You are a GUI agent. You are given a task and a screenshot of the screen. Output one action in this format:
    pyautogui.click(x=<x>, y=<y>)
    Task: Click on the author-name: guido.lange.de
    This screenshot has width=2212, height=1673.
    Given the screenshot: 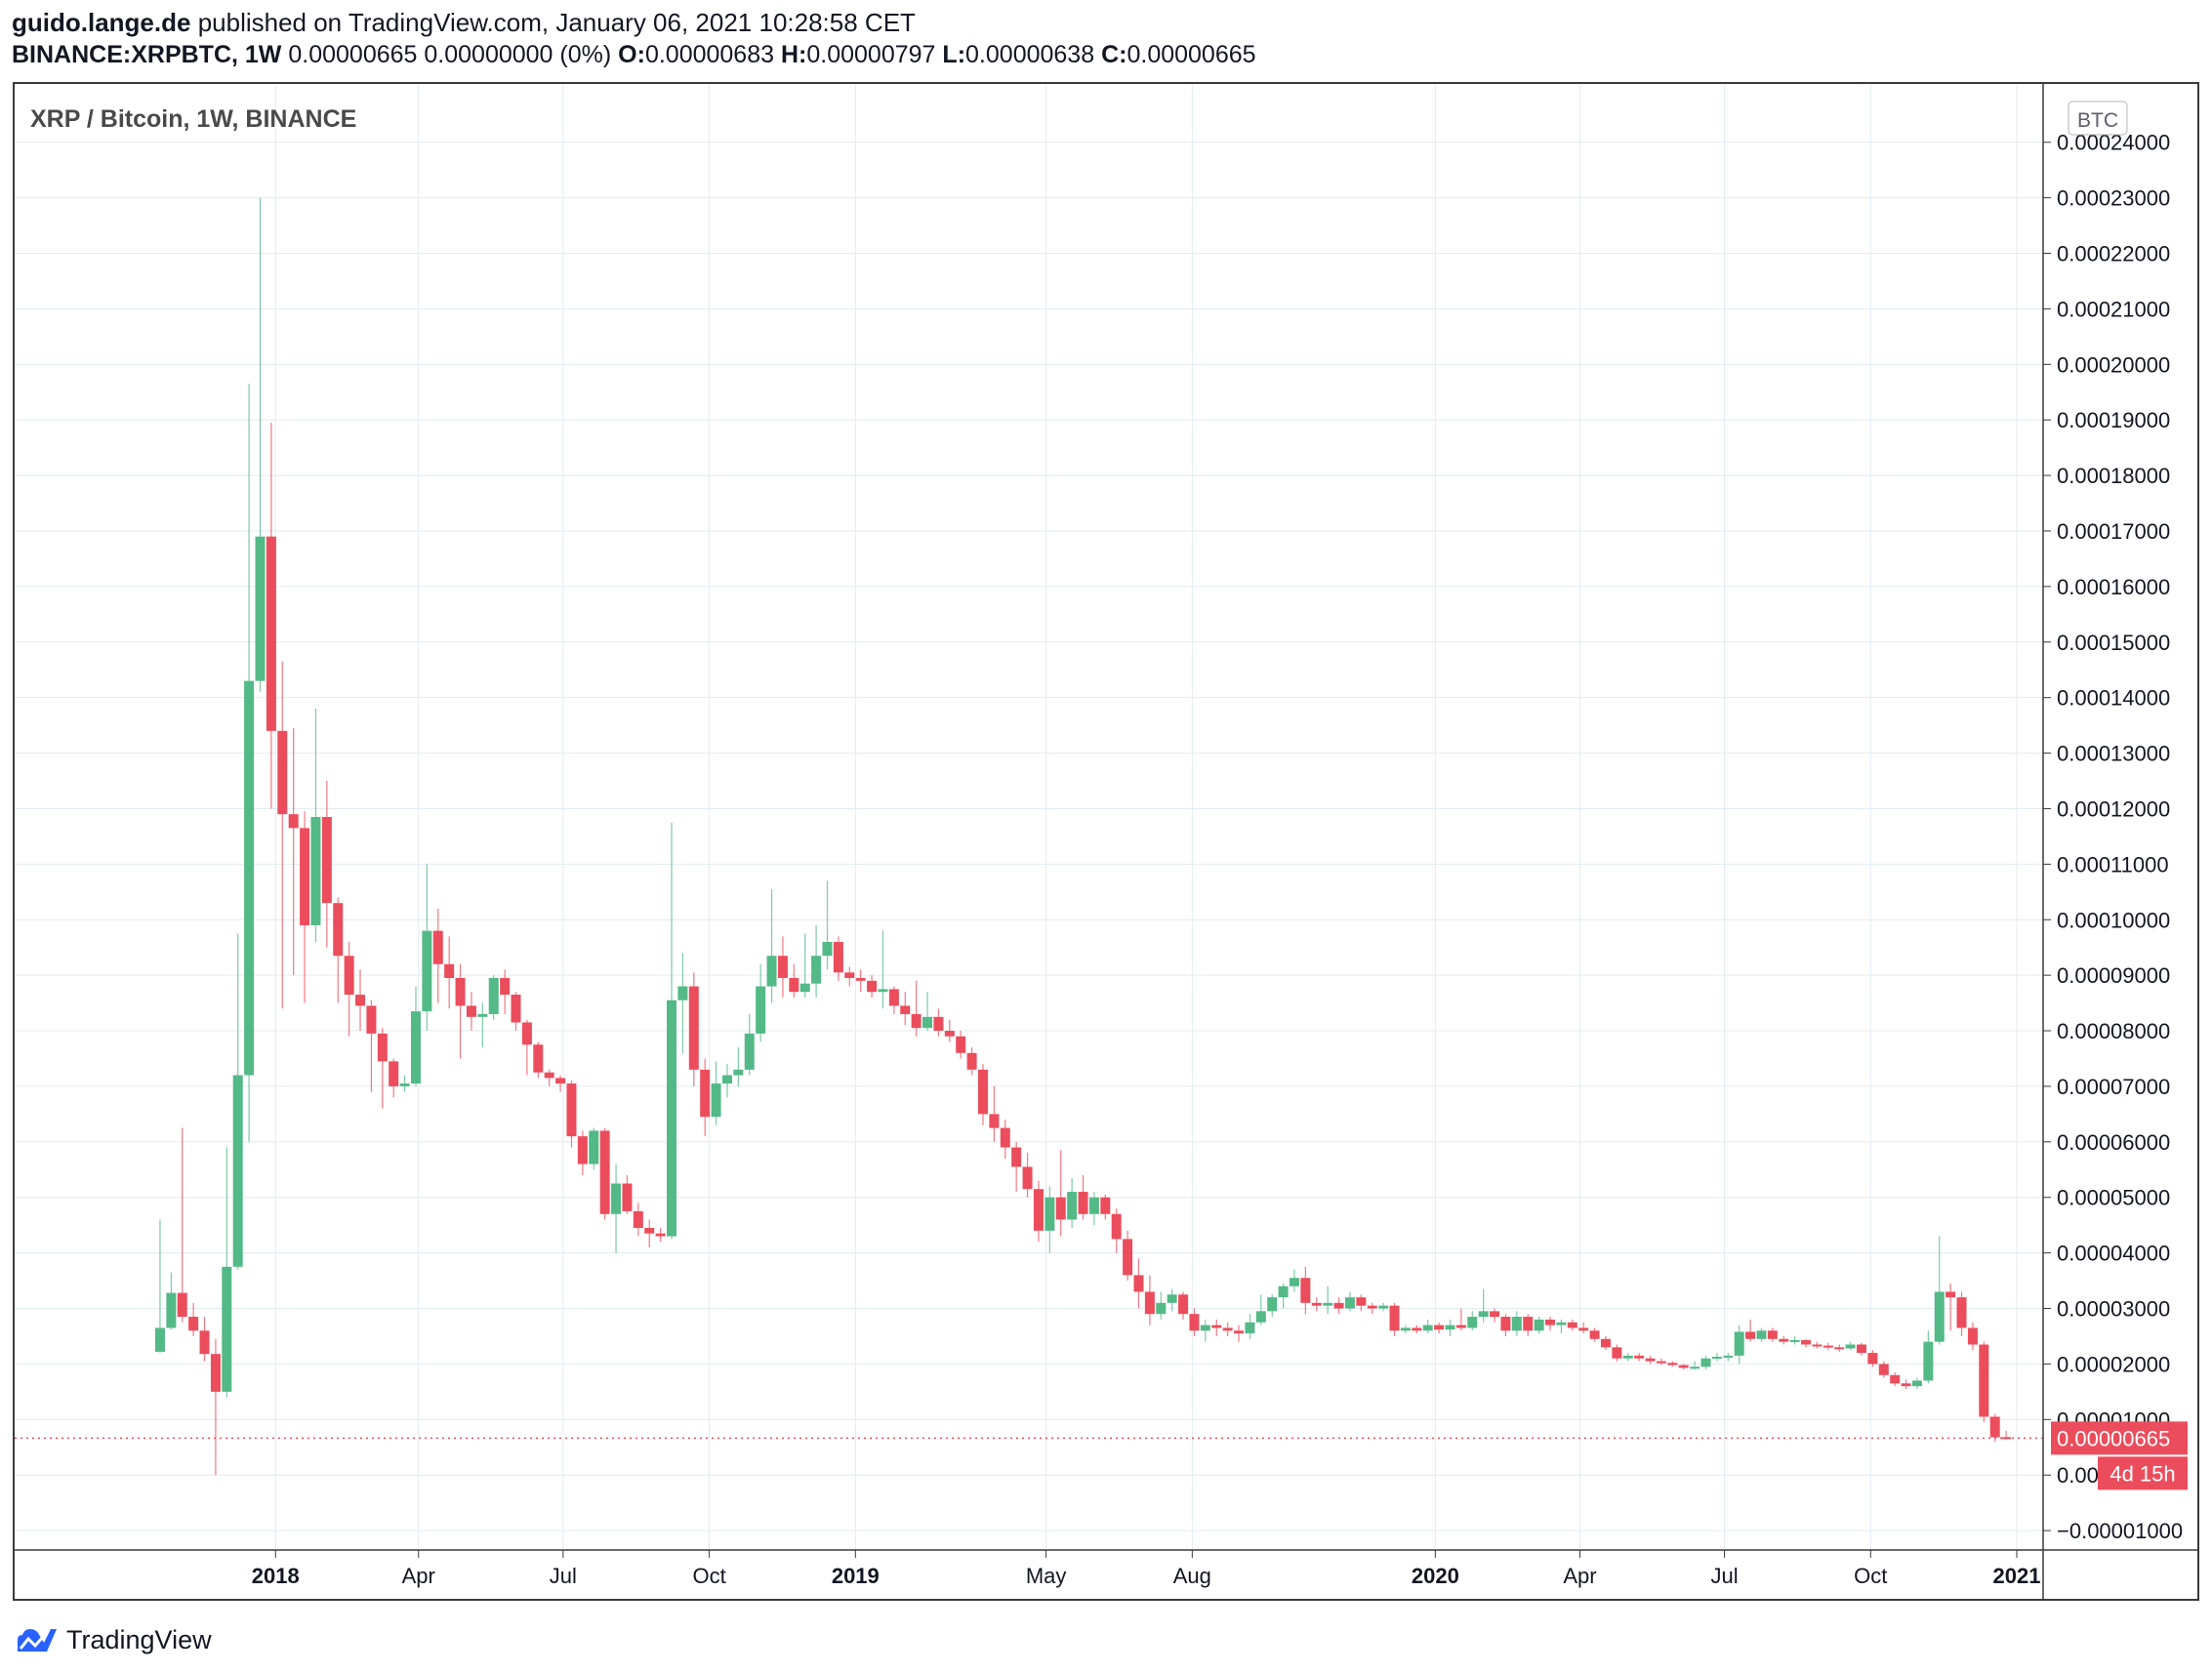 What is the action you would take?
    pyautogui.click(x=101, y=22)
    